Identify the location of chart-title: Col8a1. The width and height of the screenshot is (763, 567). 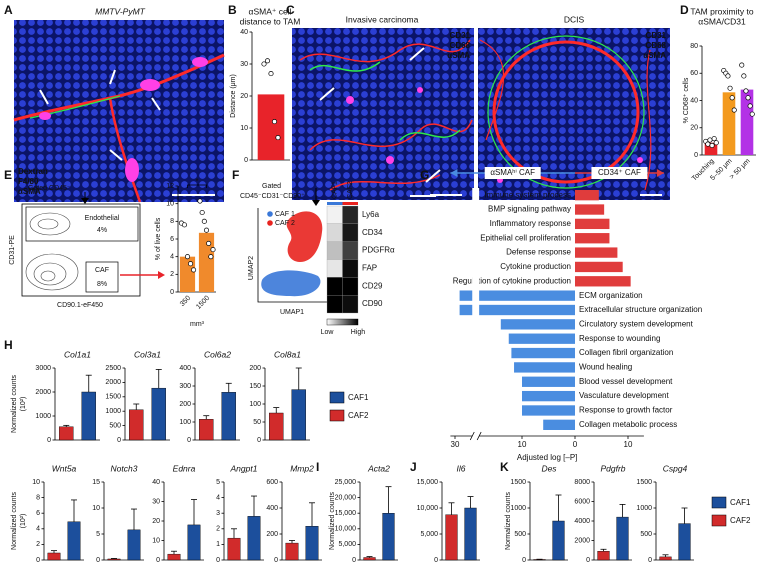
(287, 354).